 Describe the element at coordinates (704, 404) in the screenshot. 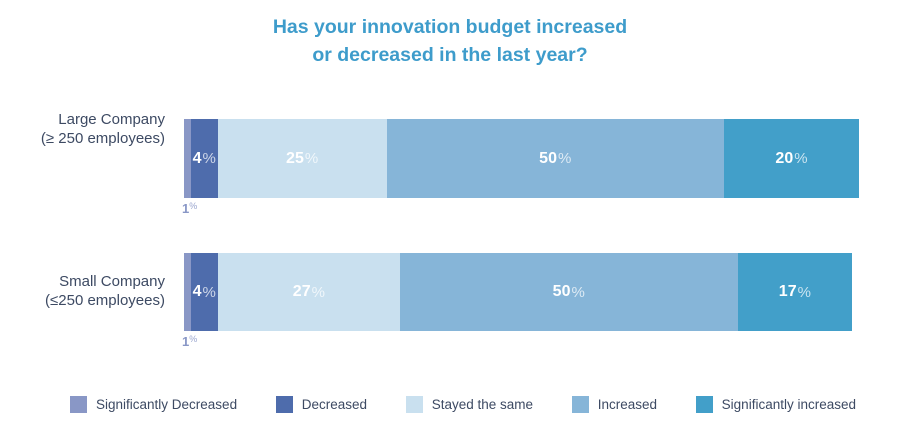

I see `legend-swatch-significantly-increased` at that location.